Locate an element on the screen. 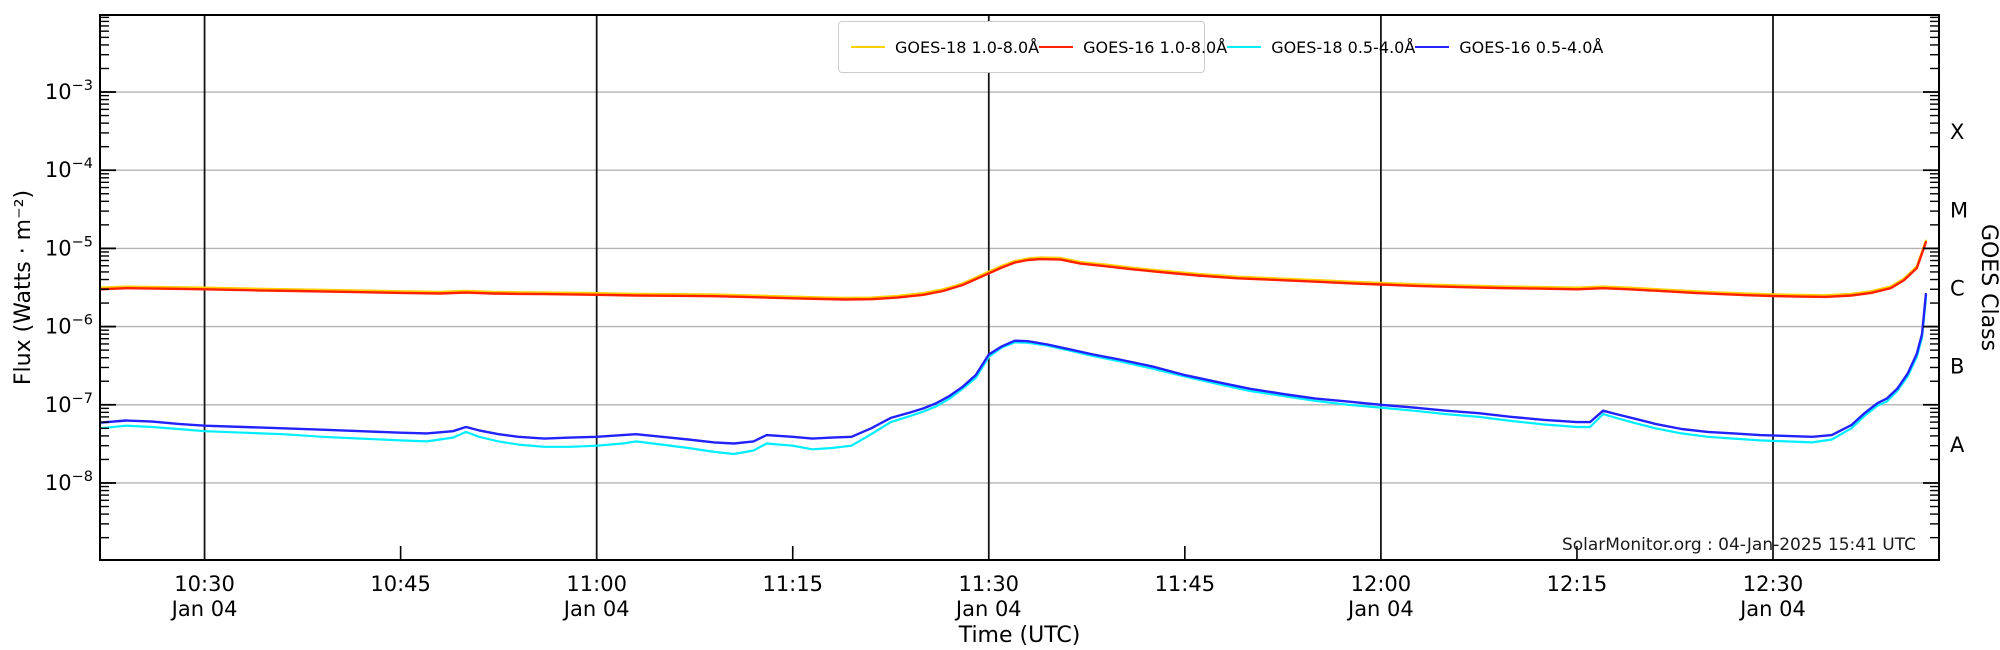  x-tick-label: 12:00 is located at coordinates (1381, 584).